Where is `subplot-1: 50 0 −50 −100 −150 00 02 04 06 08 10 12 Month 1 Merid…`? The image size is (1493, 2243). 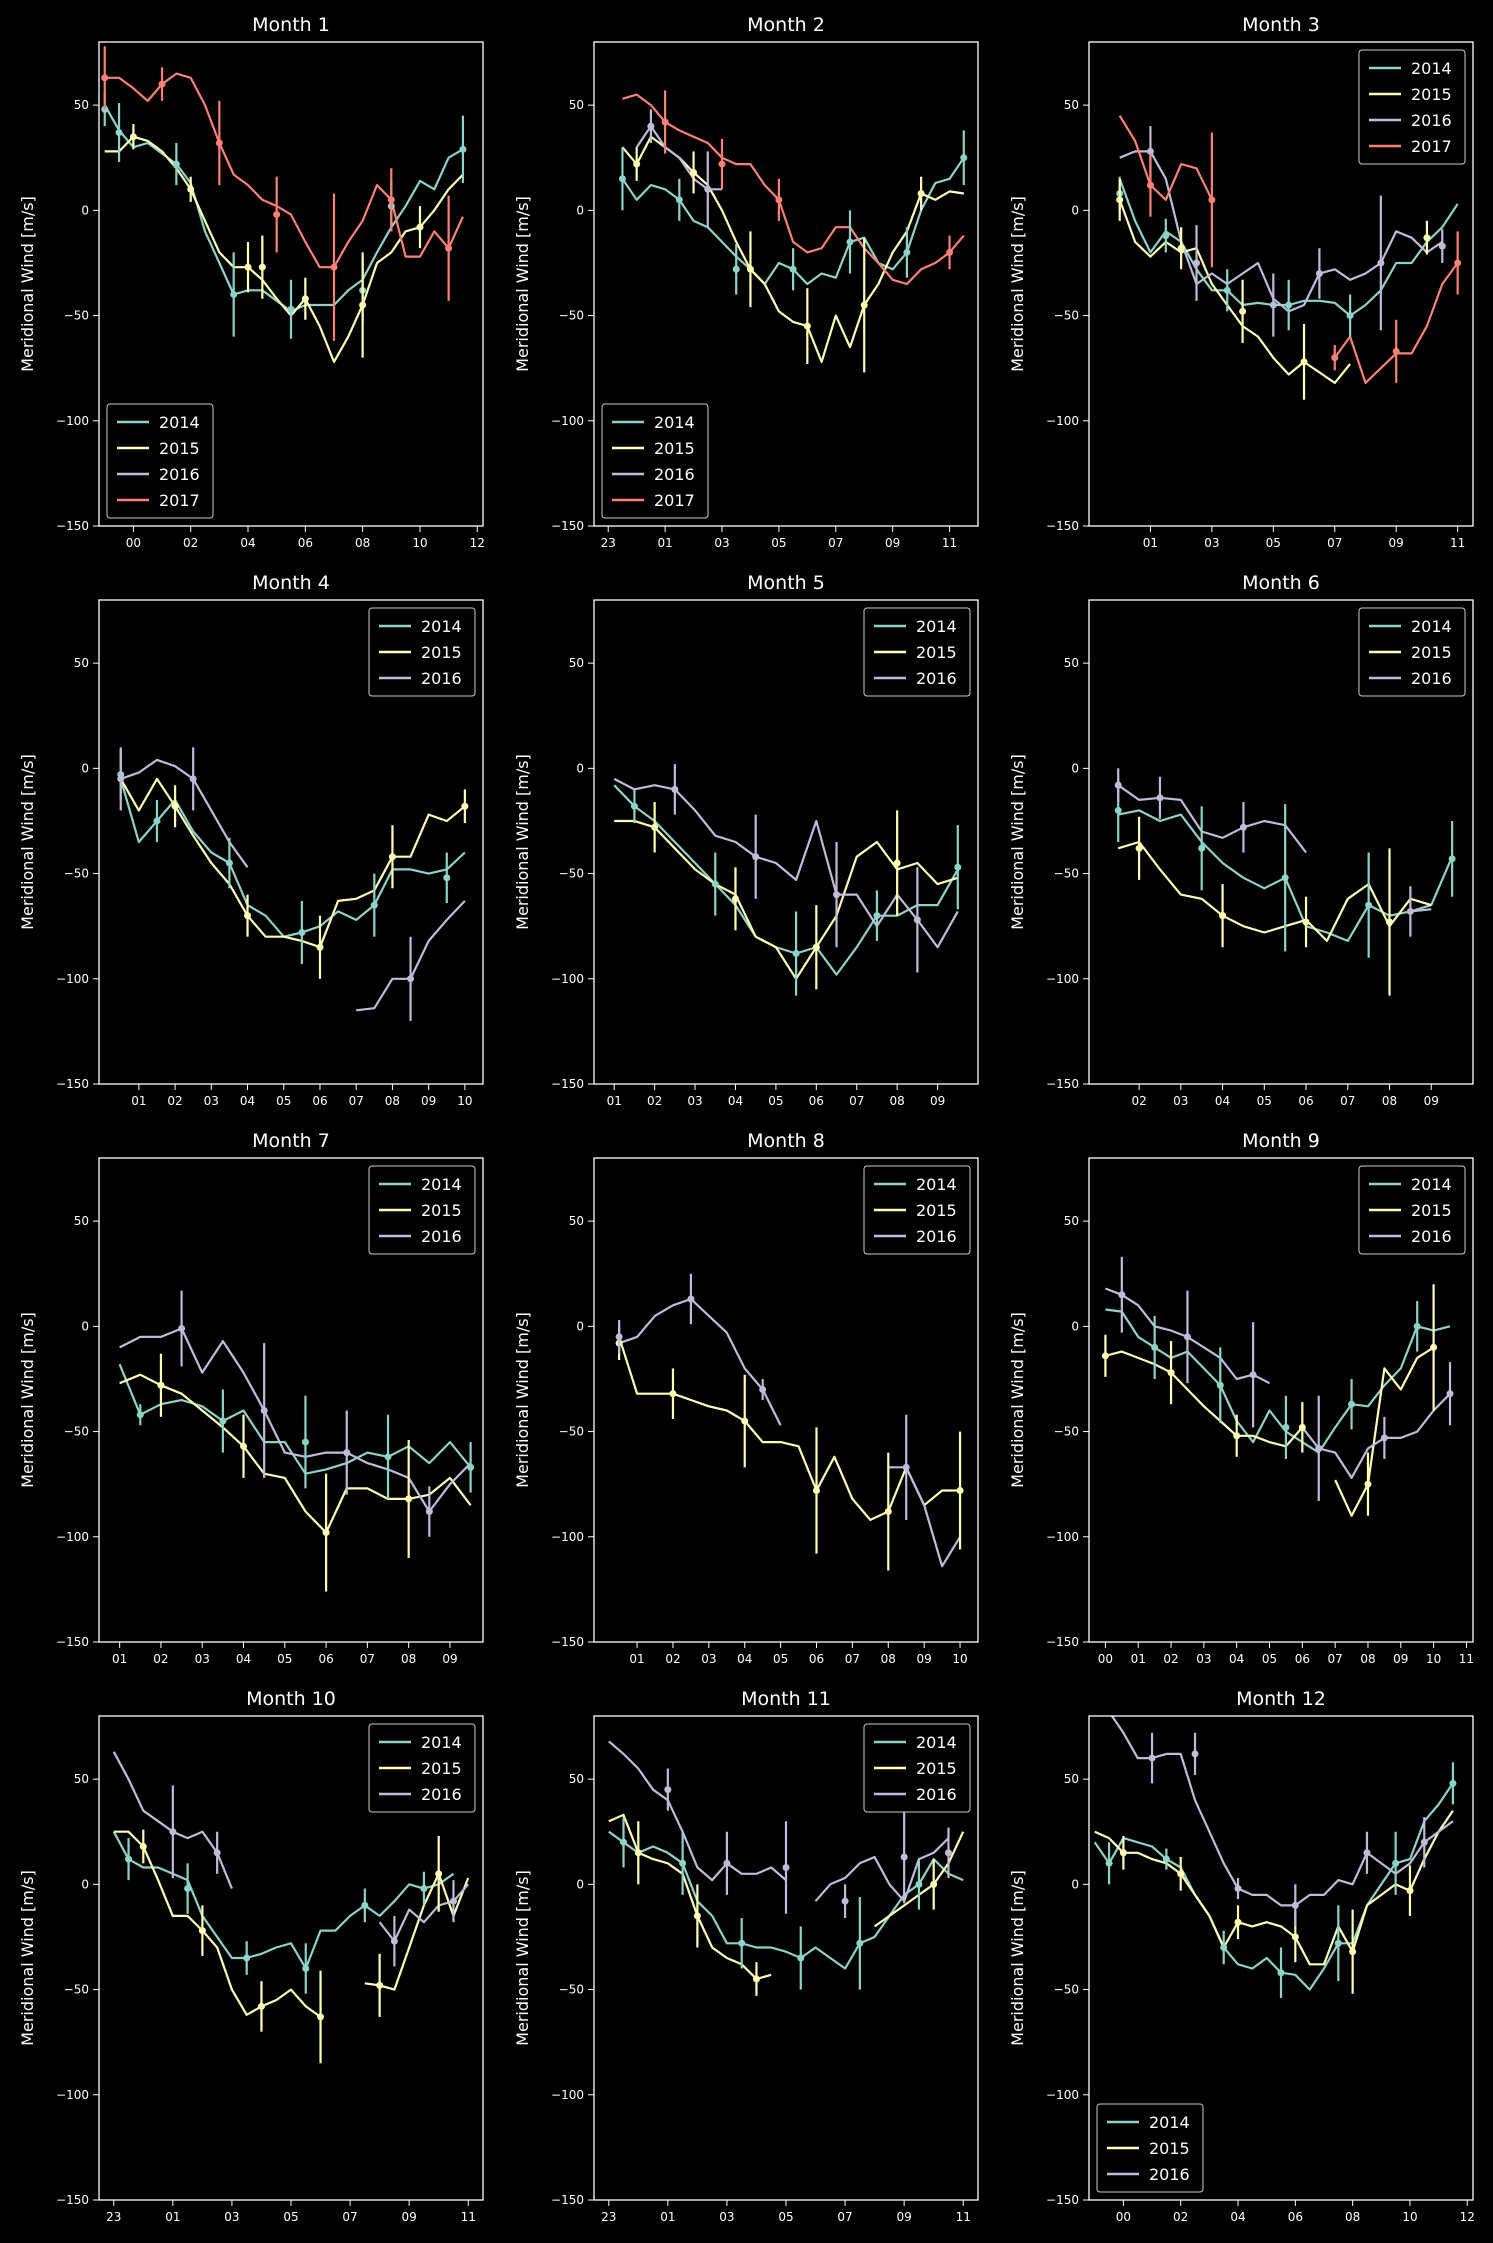
subplot-1: 50 0 −50 −100 −150 00 02 04 06 08 10 12 Month 1 Merid… is located at coordinates (251, 282).